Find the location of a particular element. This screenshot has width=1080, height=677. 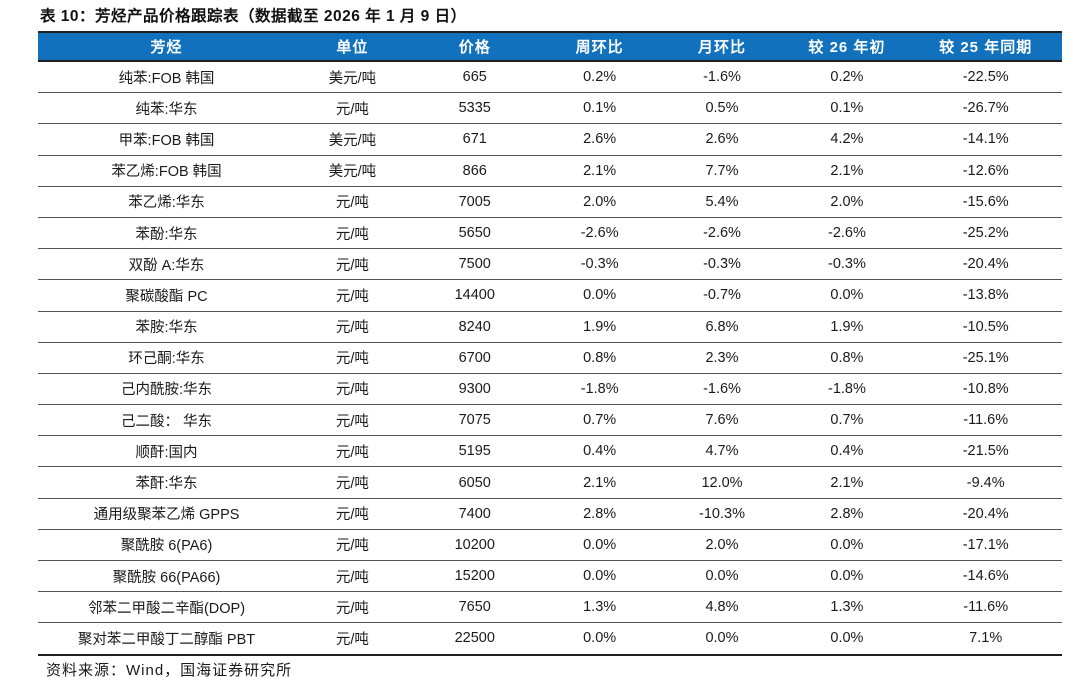

table-cell: 5195 is located at coordinates (474, 451).